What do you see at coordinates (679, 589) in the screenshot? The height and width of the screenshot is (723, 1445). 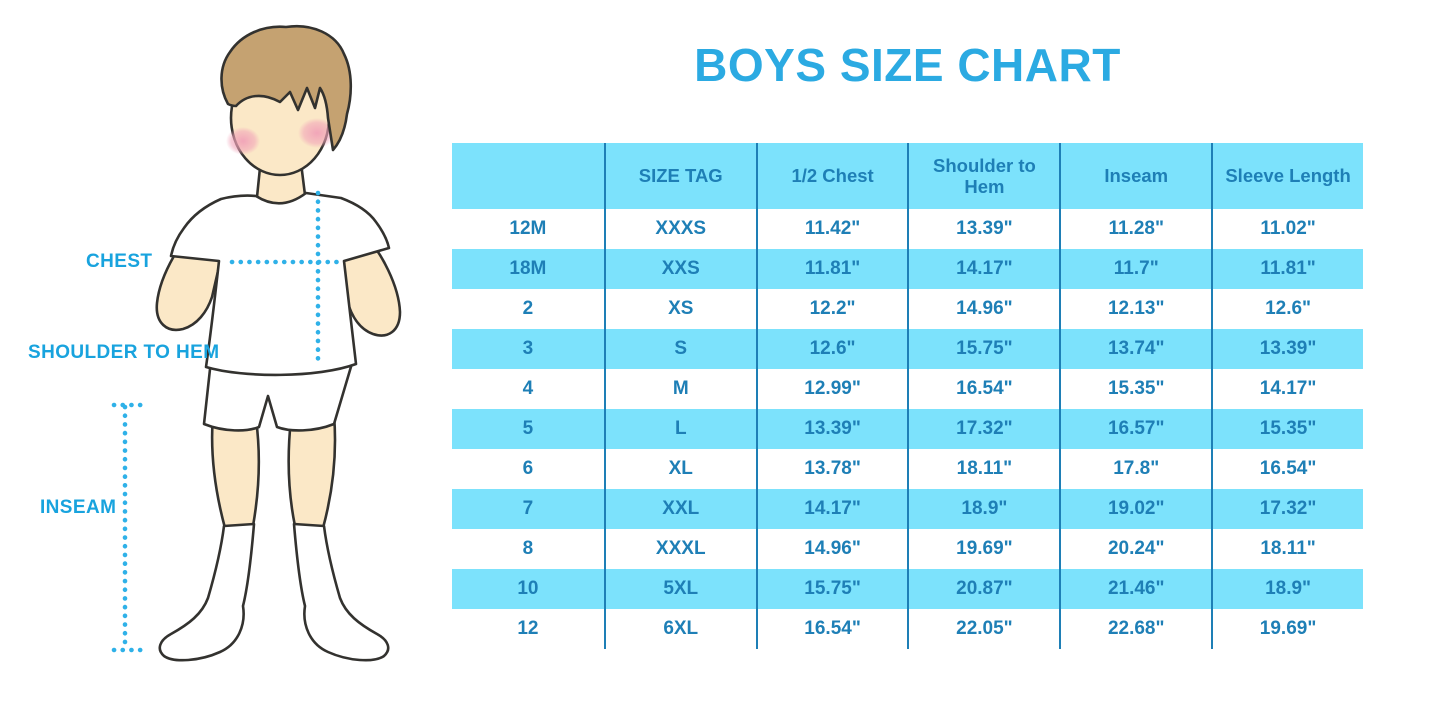 I see `size-tag-cell: 5XL` at bounding box center [679, 589].